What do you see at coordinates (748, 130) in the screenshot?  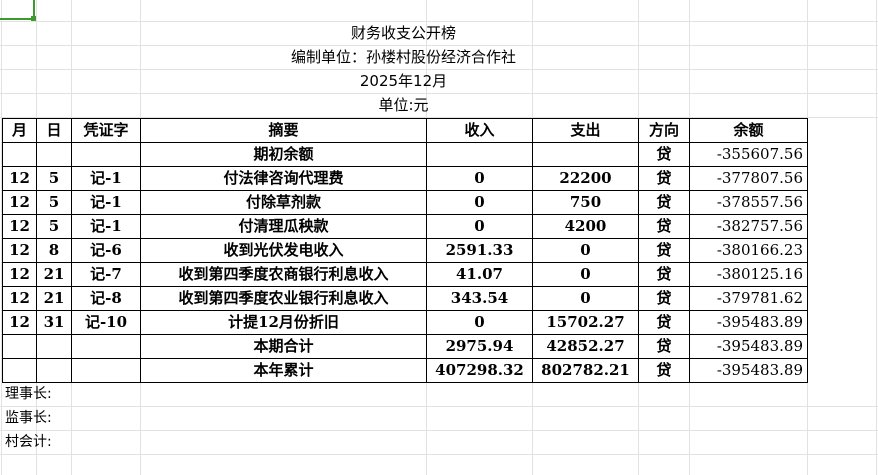 I see `cell-balance: 余额` at bounding box center [748, 130].